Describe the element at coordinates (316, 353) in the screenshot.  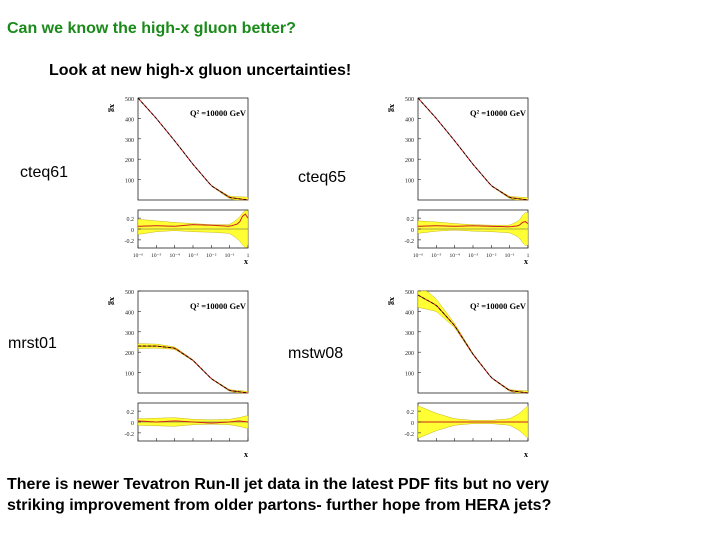
I see `label-mstw08: mstw08` at that location.